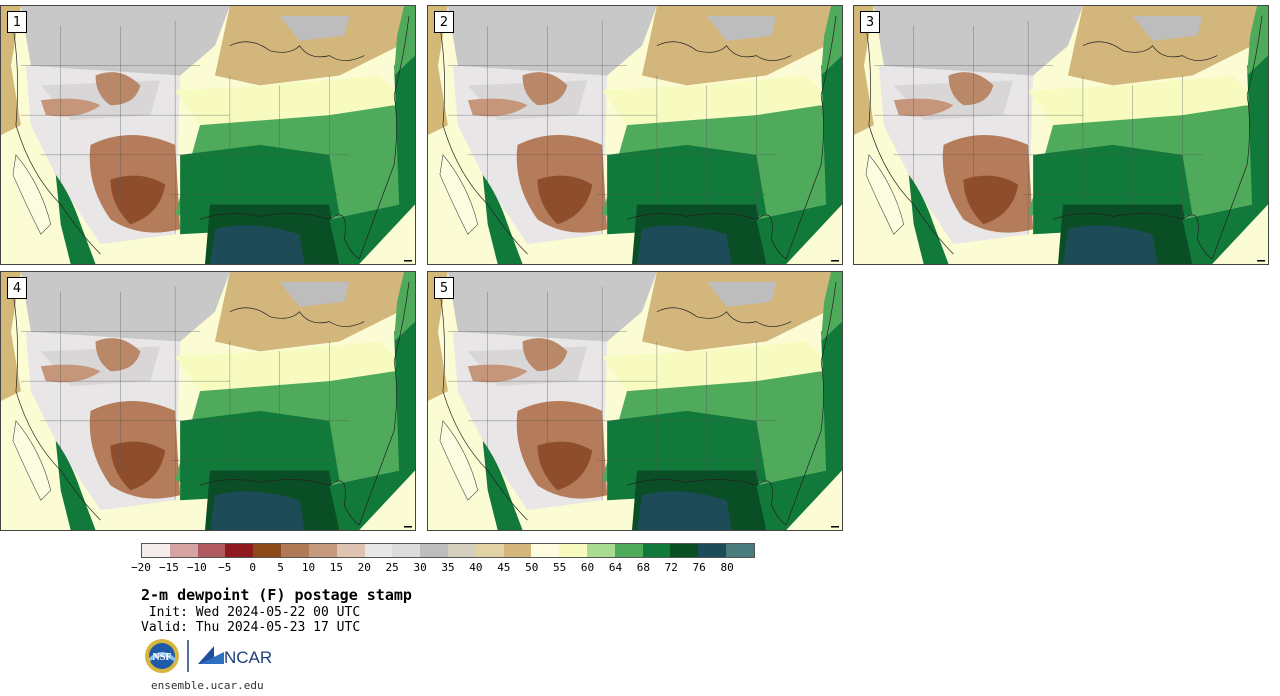  Describe the element at coordinates (643, 567) in the screenshot. I see `colorbar-tick-label: 68` at that location.